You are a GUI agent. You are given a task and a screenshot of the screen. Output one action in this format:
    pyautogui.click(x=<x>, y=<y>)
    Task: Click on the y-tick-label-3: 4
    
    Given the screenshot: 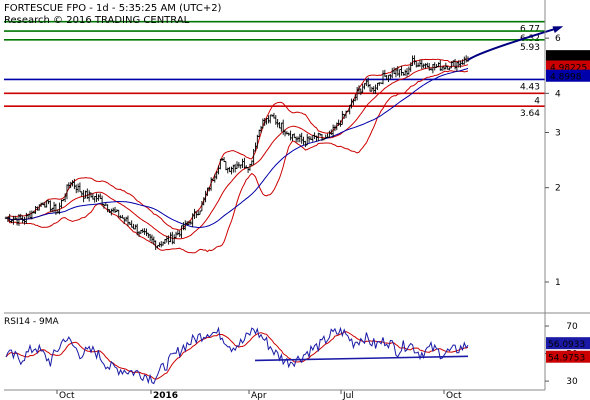 What is the action you would take?
    pyautogui.click(x=558, y=94)
    